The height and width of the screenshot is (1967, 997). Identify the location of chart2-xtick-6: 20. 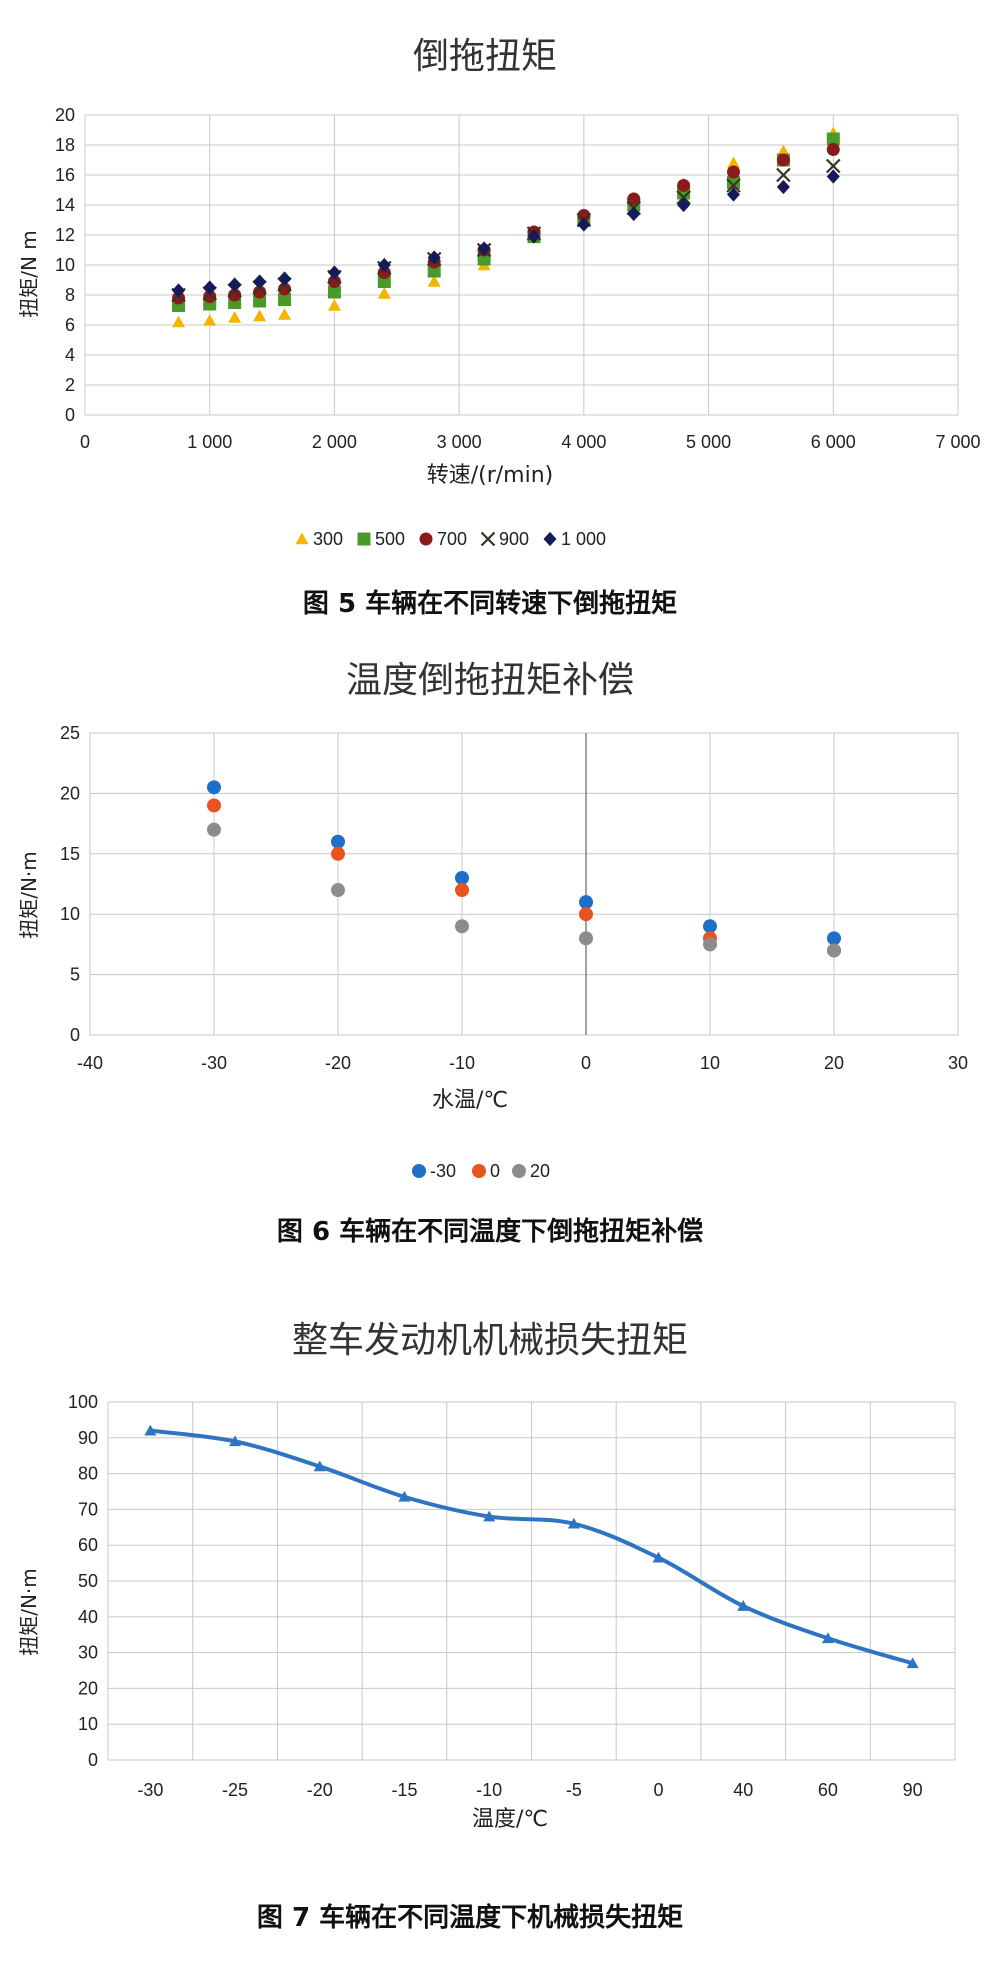
(834, 1063).